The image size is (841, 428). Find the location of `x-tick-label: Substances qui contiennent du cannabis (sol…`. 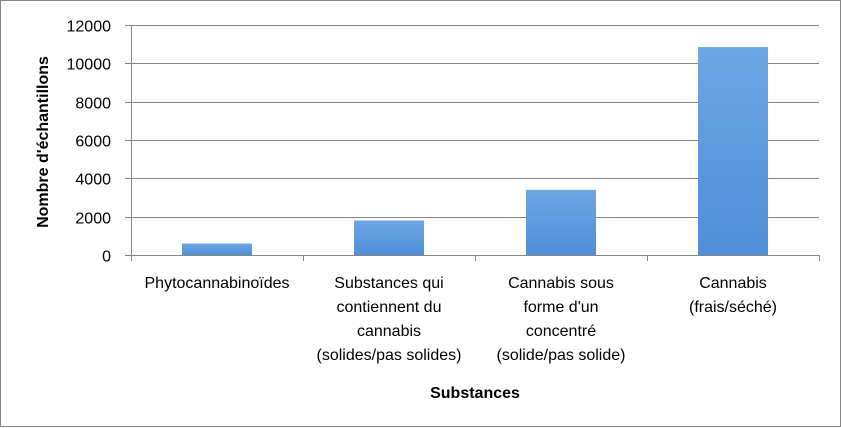

x-tick-label: Substances qui contiennent du cannabis (sol… is located at coordinates (389, 319).